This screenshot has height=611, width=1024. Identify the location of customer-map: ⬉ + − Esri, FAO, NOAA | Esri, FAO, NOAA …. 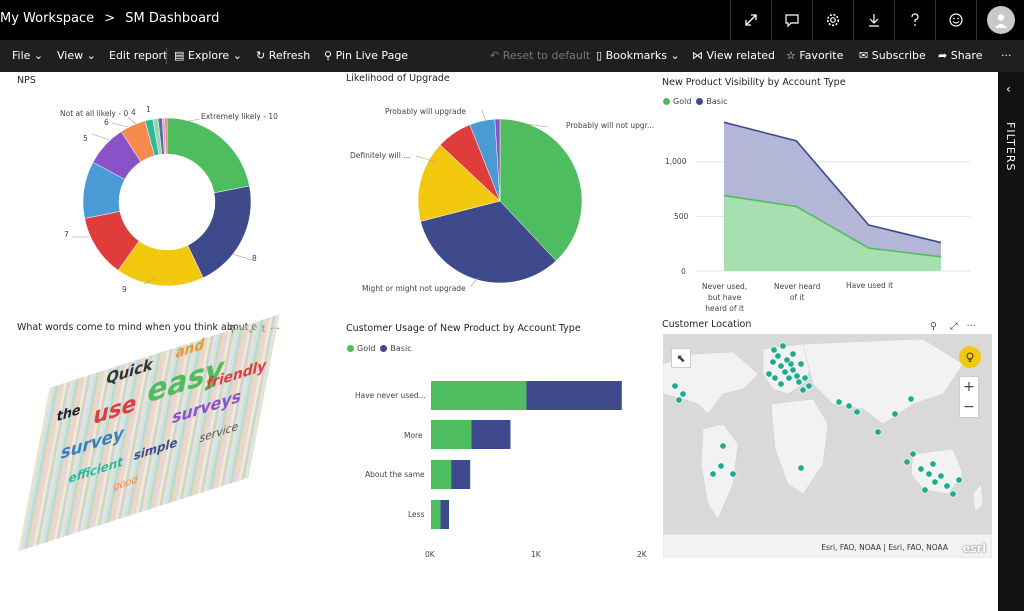
(827, 446).